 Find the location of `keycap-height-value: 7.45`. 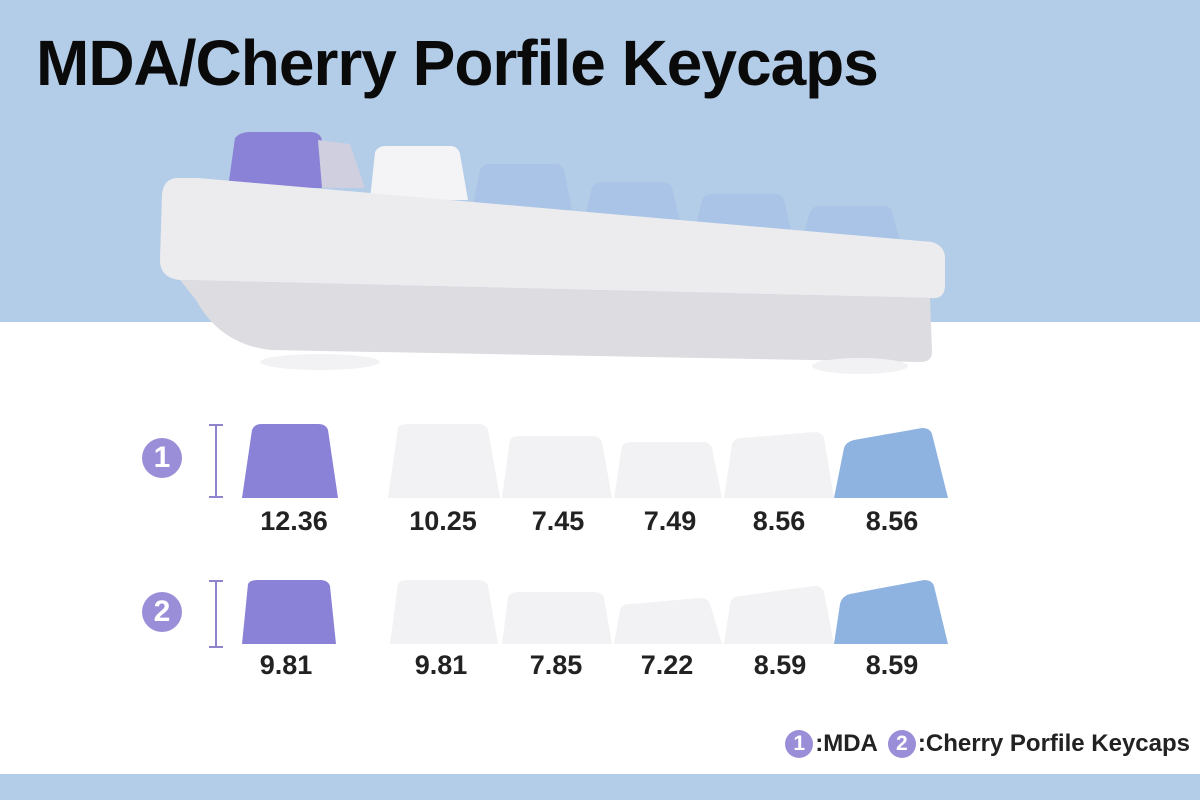

keycap-height-value: 7.45 is located at coordinates (558, 521).